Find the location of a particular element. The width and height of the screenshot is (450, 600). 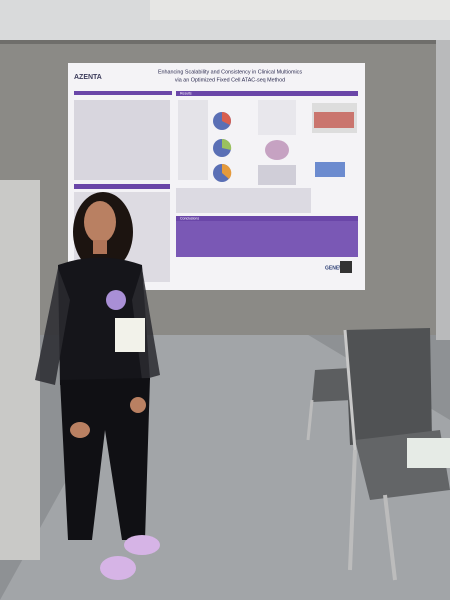

pants is located at coordinates (105, 459).